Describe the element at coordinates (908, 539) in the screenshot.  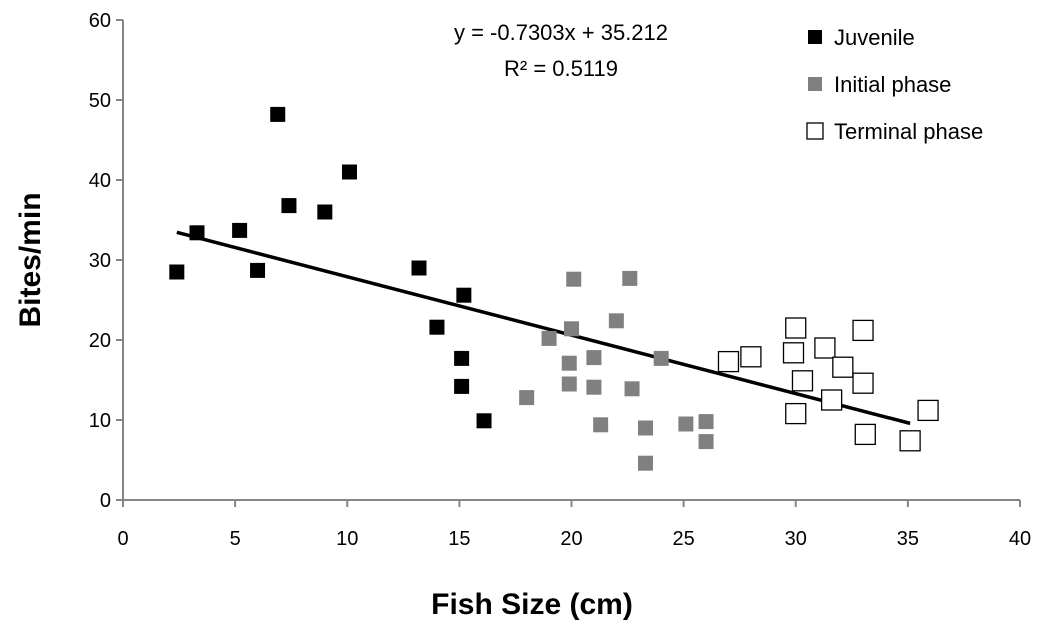
I see `x-tick-label: 35` at that location.